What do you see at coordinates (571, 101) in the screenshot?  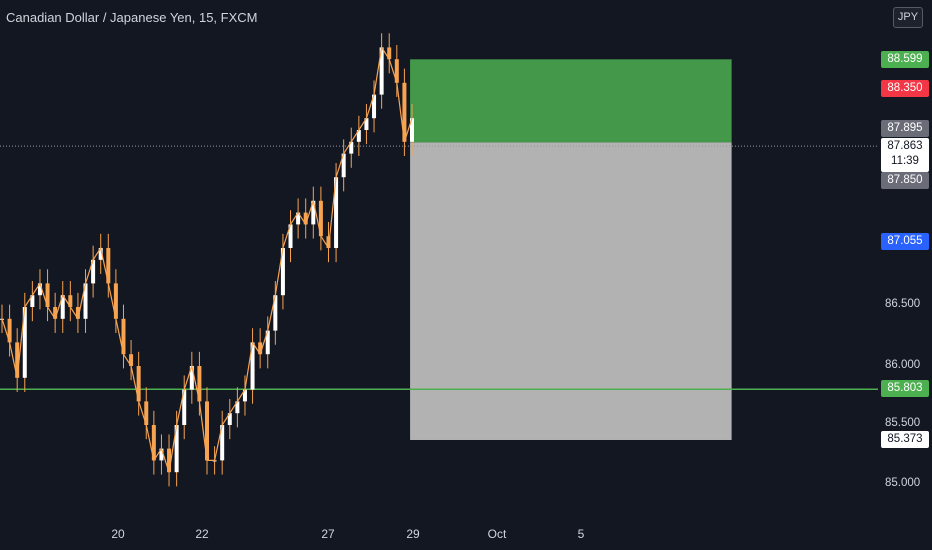 I see `profit-zone` at bounding box center [571, 101].